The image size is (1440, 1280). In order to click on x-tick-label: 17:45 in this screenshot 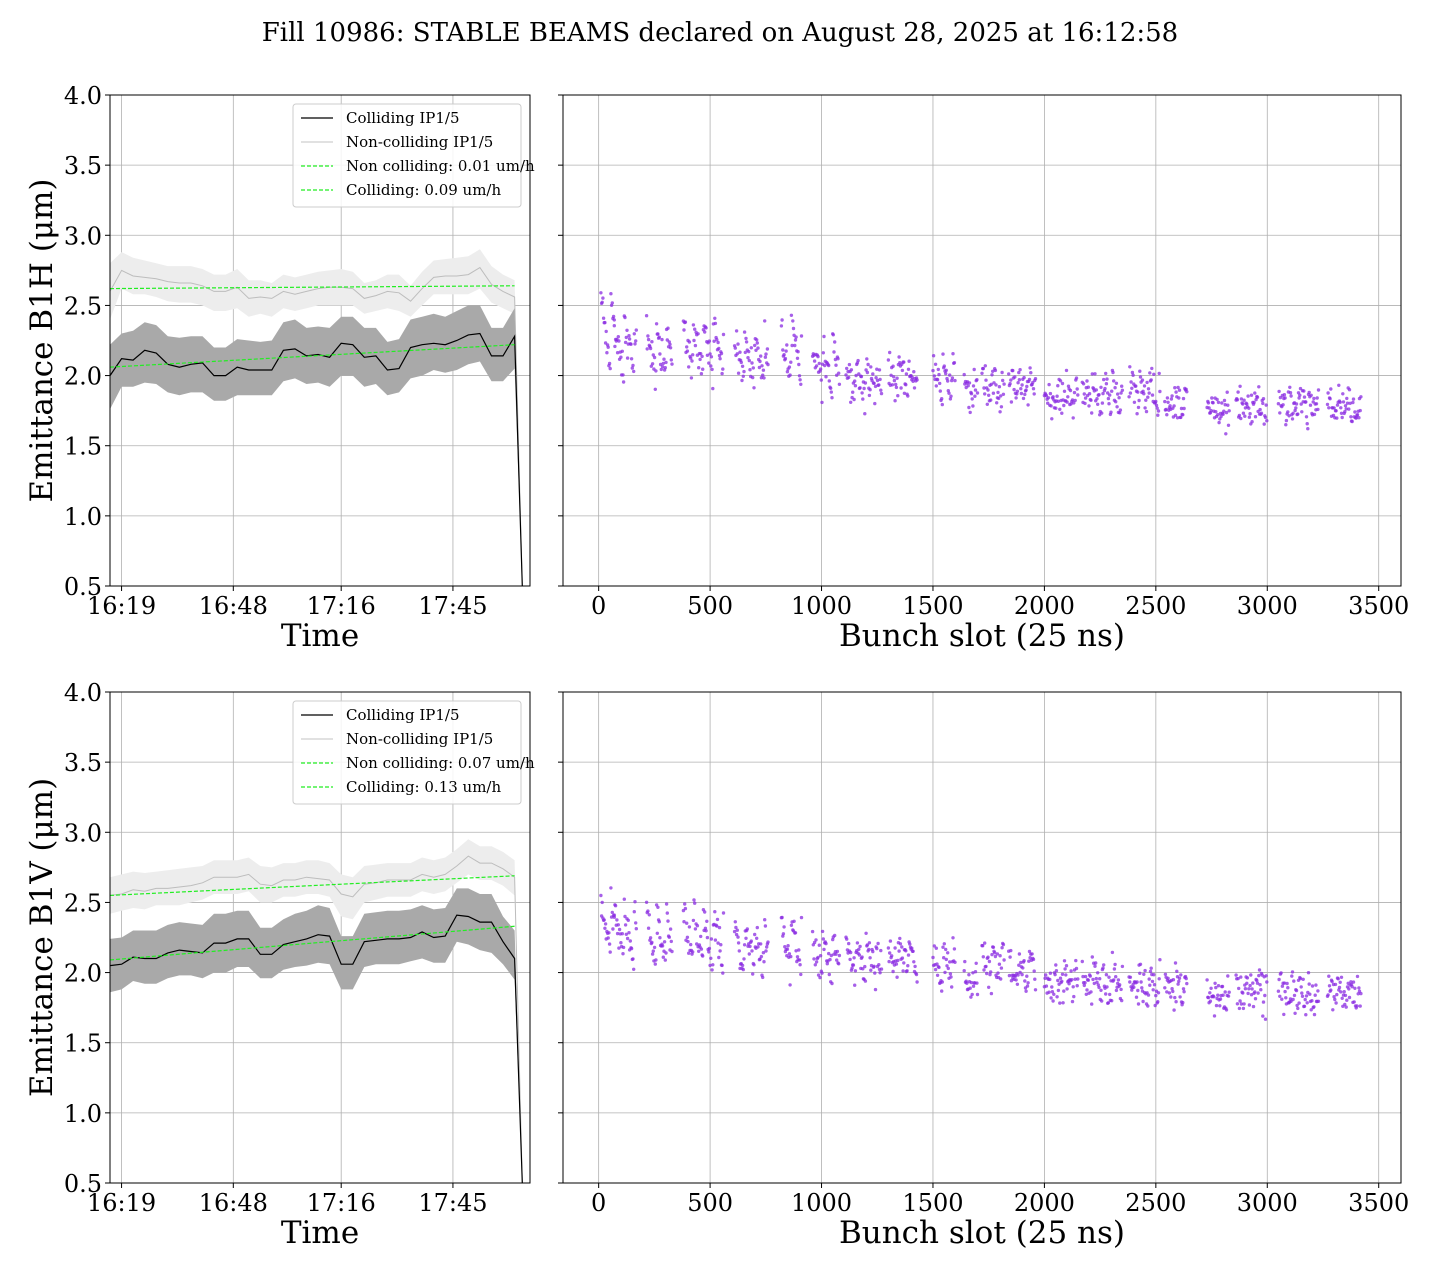, I will do `click(452, 1203)`.